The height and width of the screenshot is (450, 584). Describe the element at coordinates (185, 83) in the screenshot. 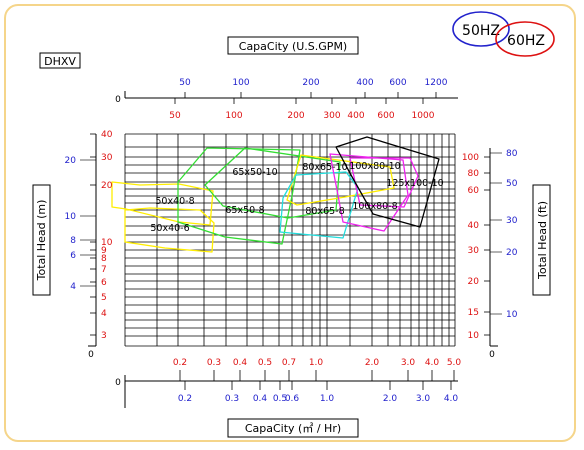

I see `top-tick-label-50hz: 50` at that location.